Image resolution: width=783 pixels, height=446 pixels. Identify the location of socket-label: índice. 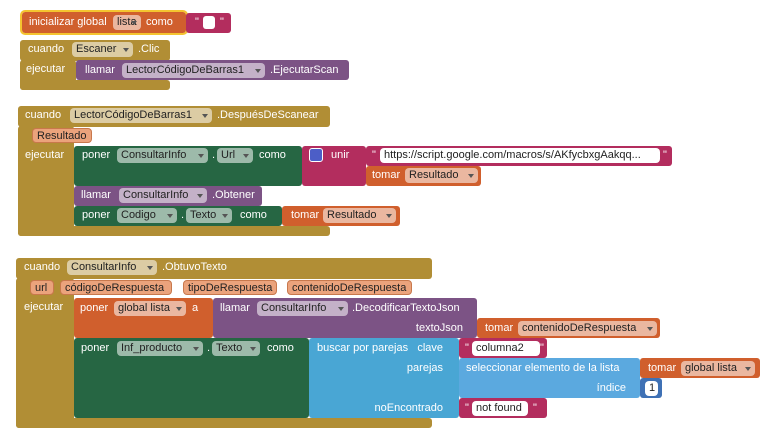
(611, 388).